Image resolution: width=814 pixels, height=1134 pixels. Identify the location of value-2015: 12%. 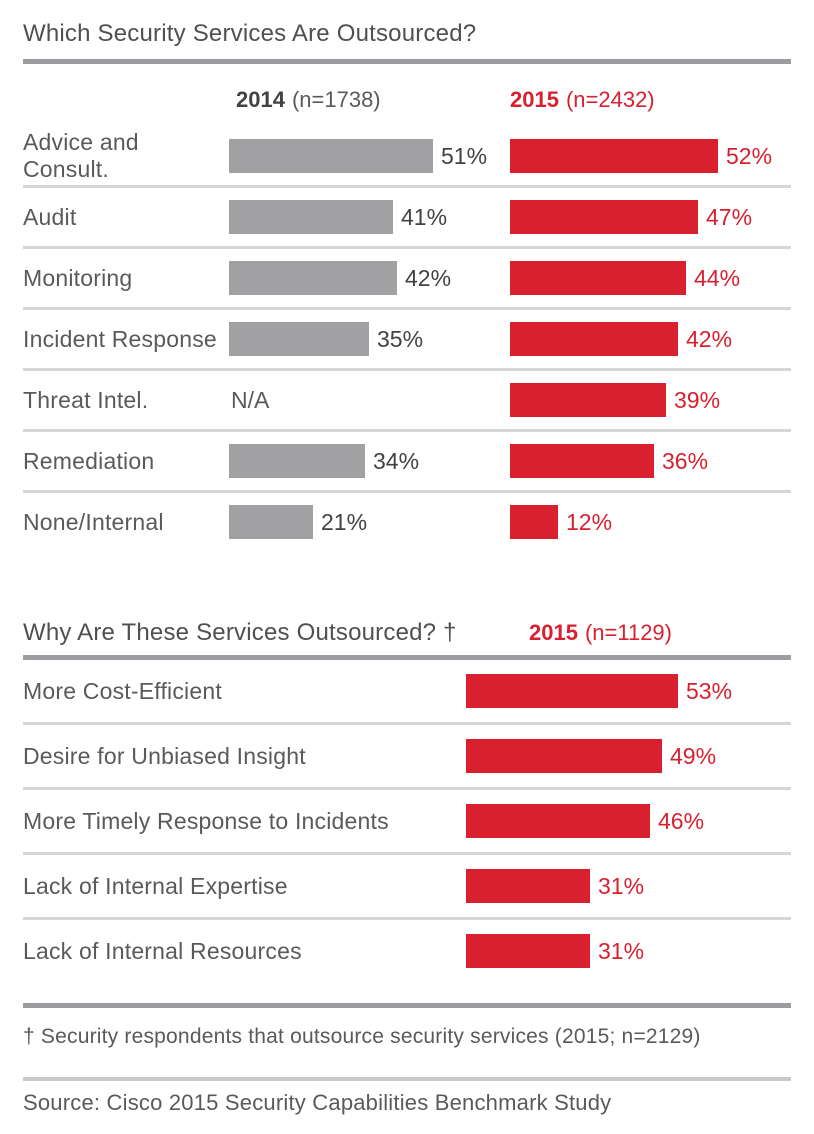
(589, 521).